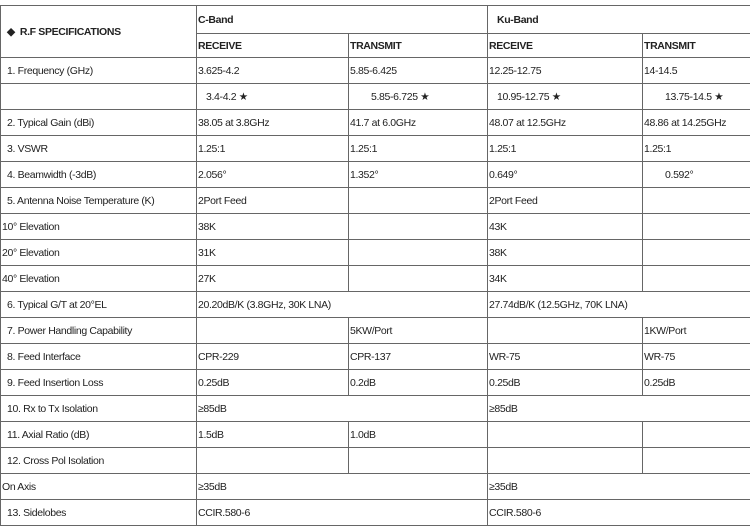  I want to click on value-cell: 1.0dB, so click(418, 434).